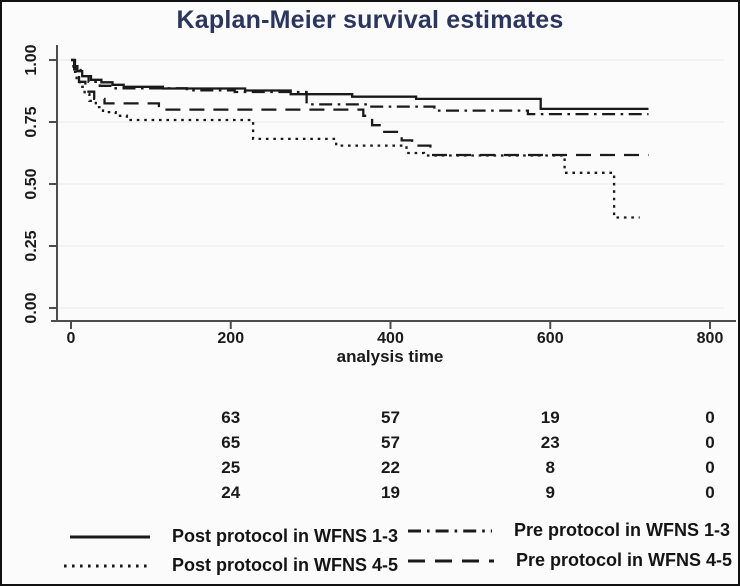 The width and height of the screenshot is (740, 586). I want to click on solid-line-swatch, so click(110, 536).